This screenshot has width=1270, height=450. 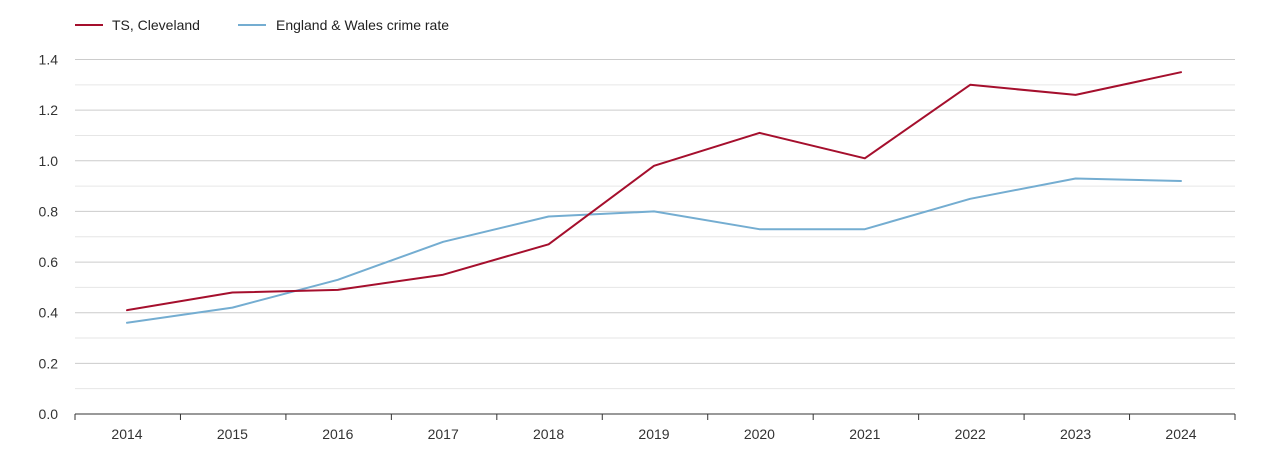 What do you see at coordinates (970, 434) in the screenshot?
I see `x-tick-label: 2022` at bounding box center [970, 434].